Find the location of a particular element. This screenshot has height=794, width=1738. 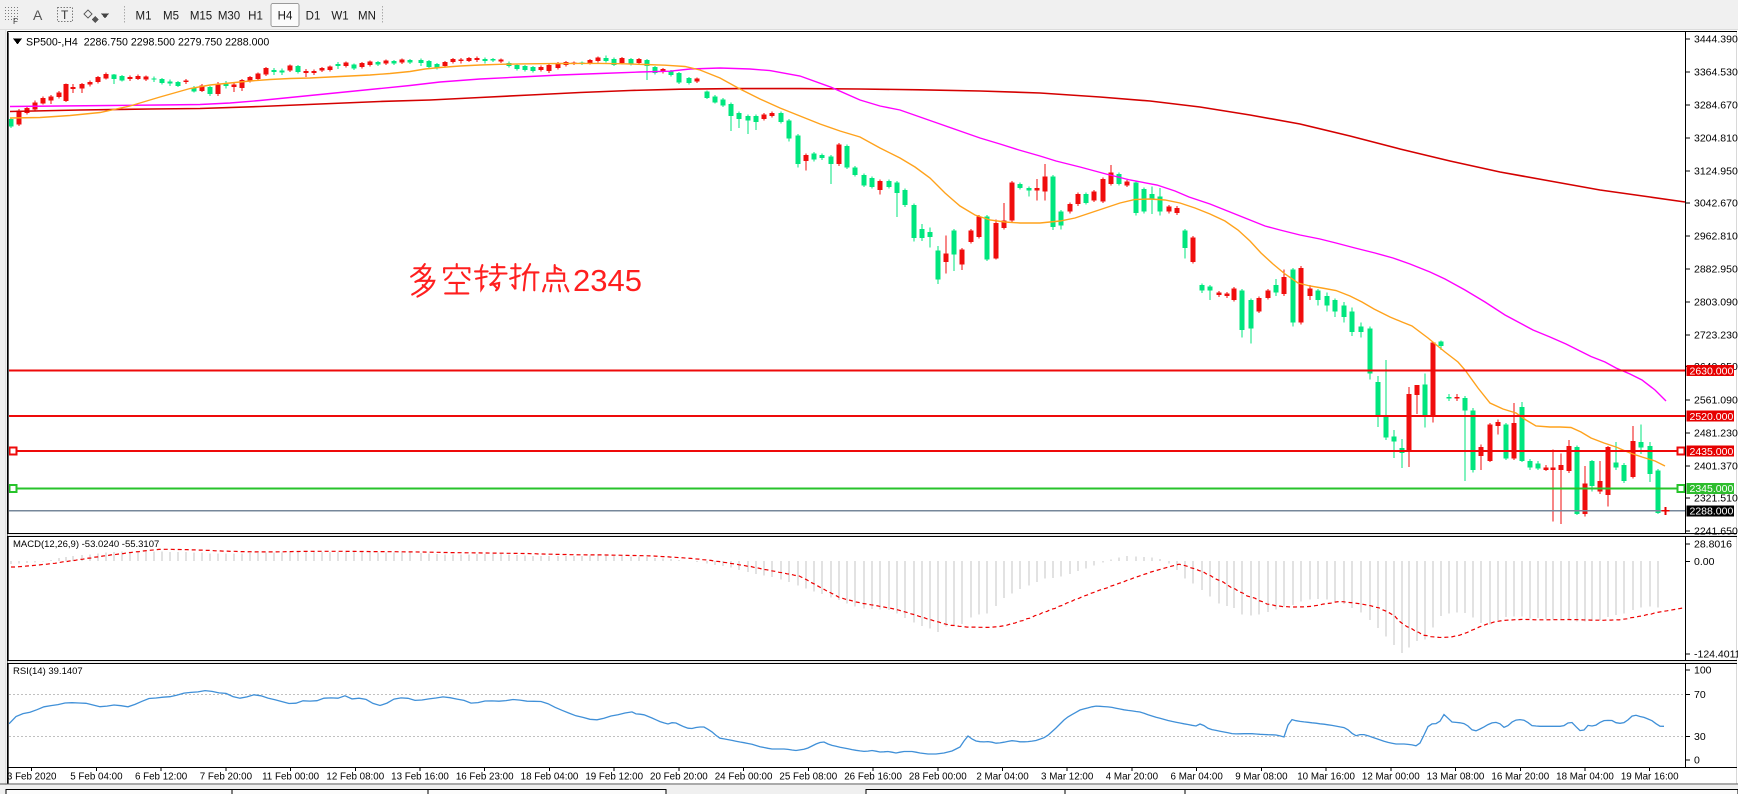

svg-text: 2401.370 is located at coordinates (1716, 467).